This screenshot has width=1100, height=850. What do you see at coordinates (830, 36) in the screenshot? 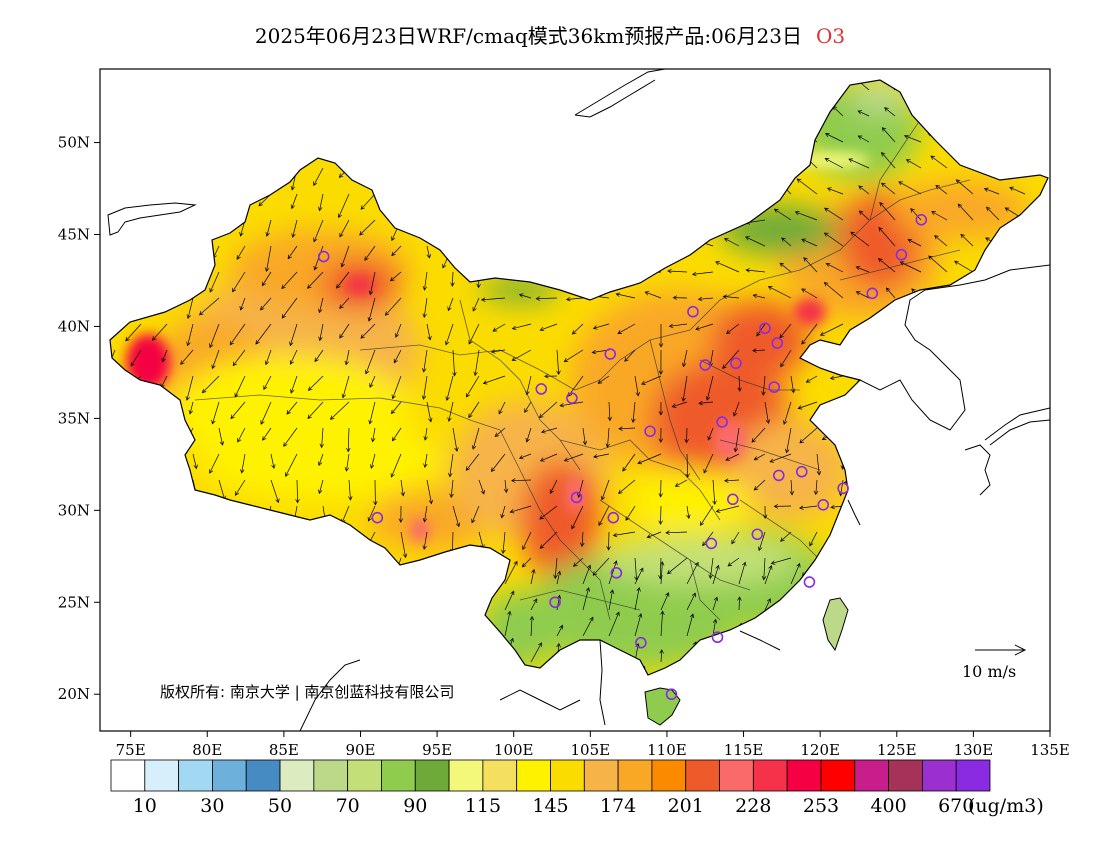
I see `pollutant-label: O3` at bounding box center [830, 36].